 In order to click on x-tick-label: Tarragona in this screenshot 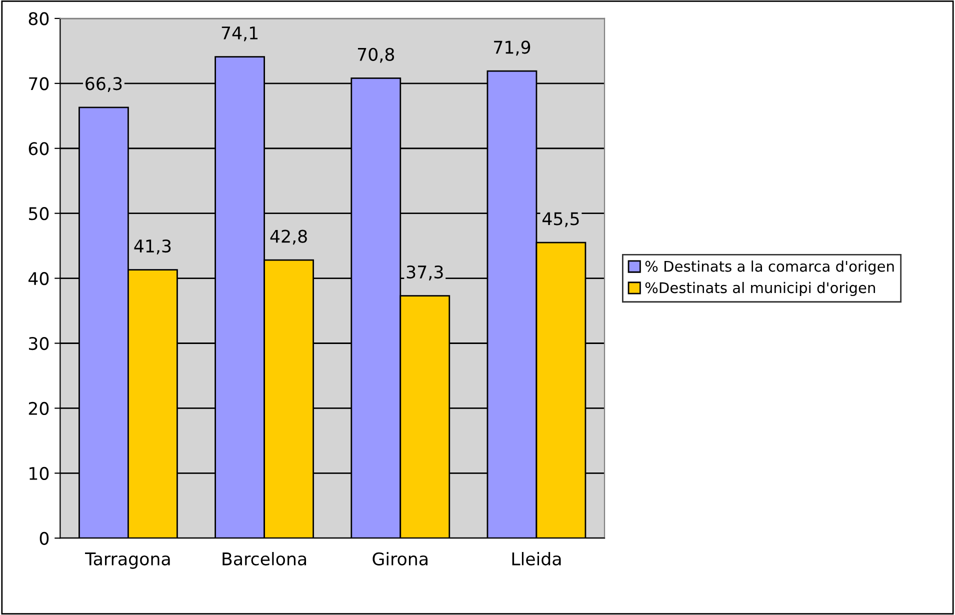, I will do `click(127, 560)`.